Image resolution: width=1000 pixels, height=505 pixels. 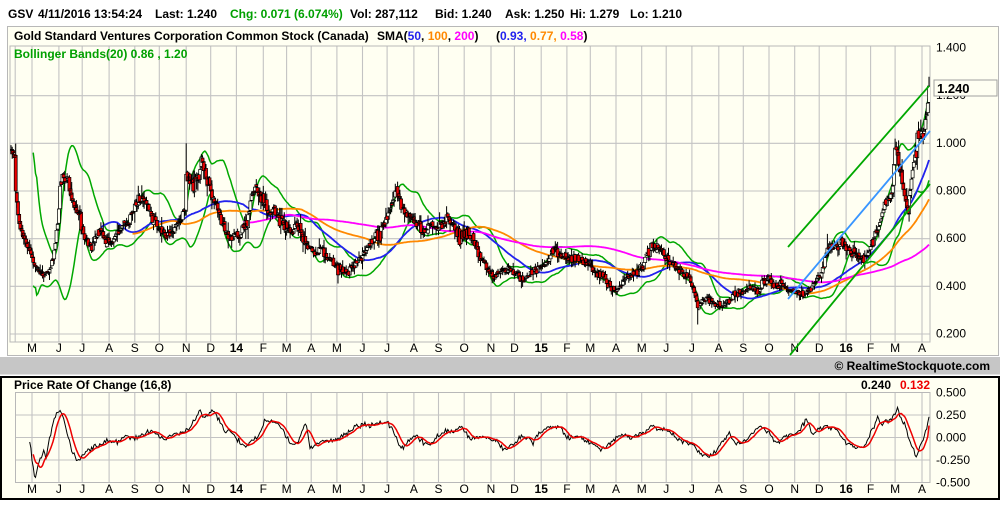 What do you see at coordinates (595, 14) in the screenshot?
I see `svg-text: Hi: 1.279` at bounding box center [595, 14].